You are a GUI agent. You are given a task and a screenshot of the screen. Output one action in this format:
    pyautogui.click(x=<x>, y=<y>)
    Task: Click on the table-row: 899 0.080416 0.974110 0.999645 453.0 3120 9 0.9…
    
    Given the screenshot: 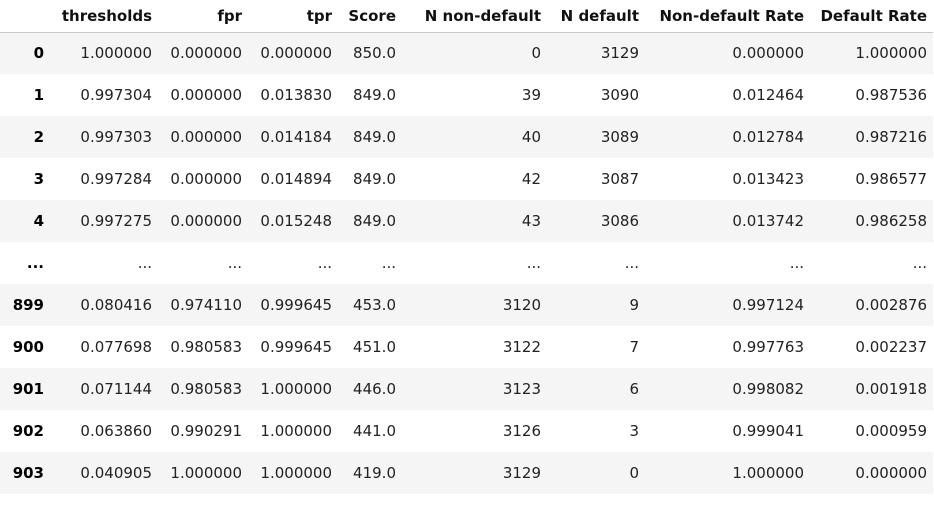 What is the action you would take?
    pyautogui.click(x=466, y=305)
    